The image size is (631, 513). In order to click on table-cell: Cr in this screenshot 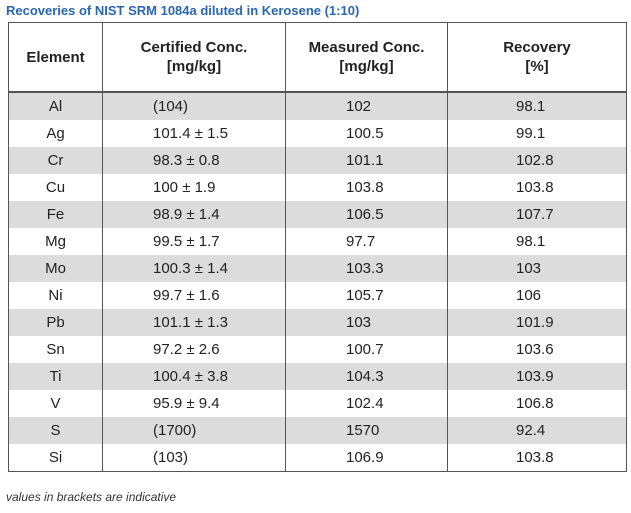, I will do `click(55, 160)`.